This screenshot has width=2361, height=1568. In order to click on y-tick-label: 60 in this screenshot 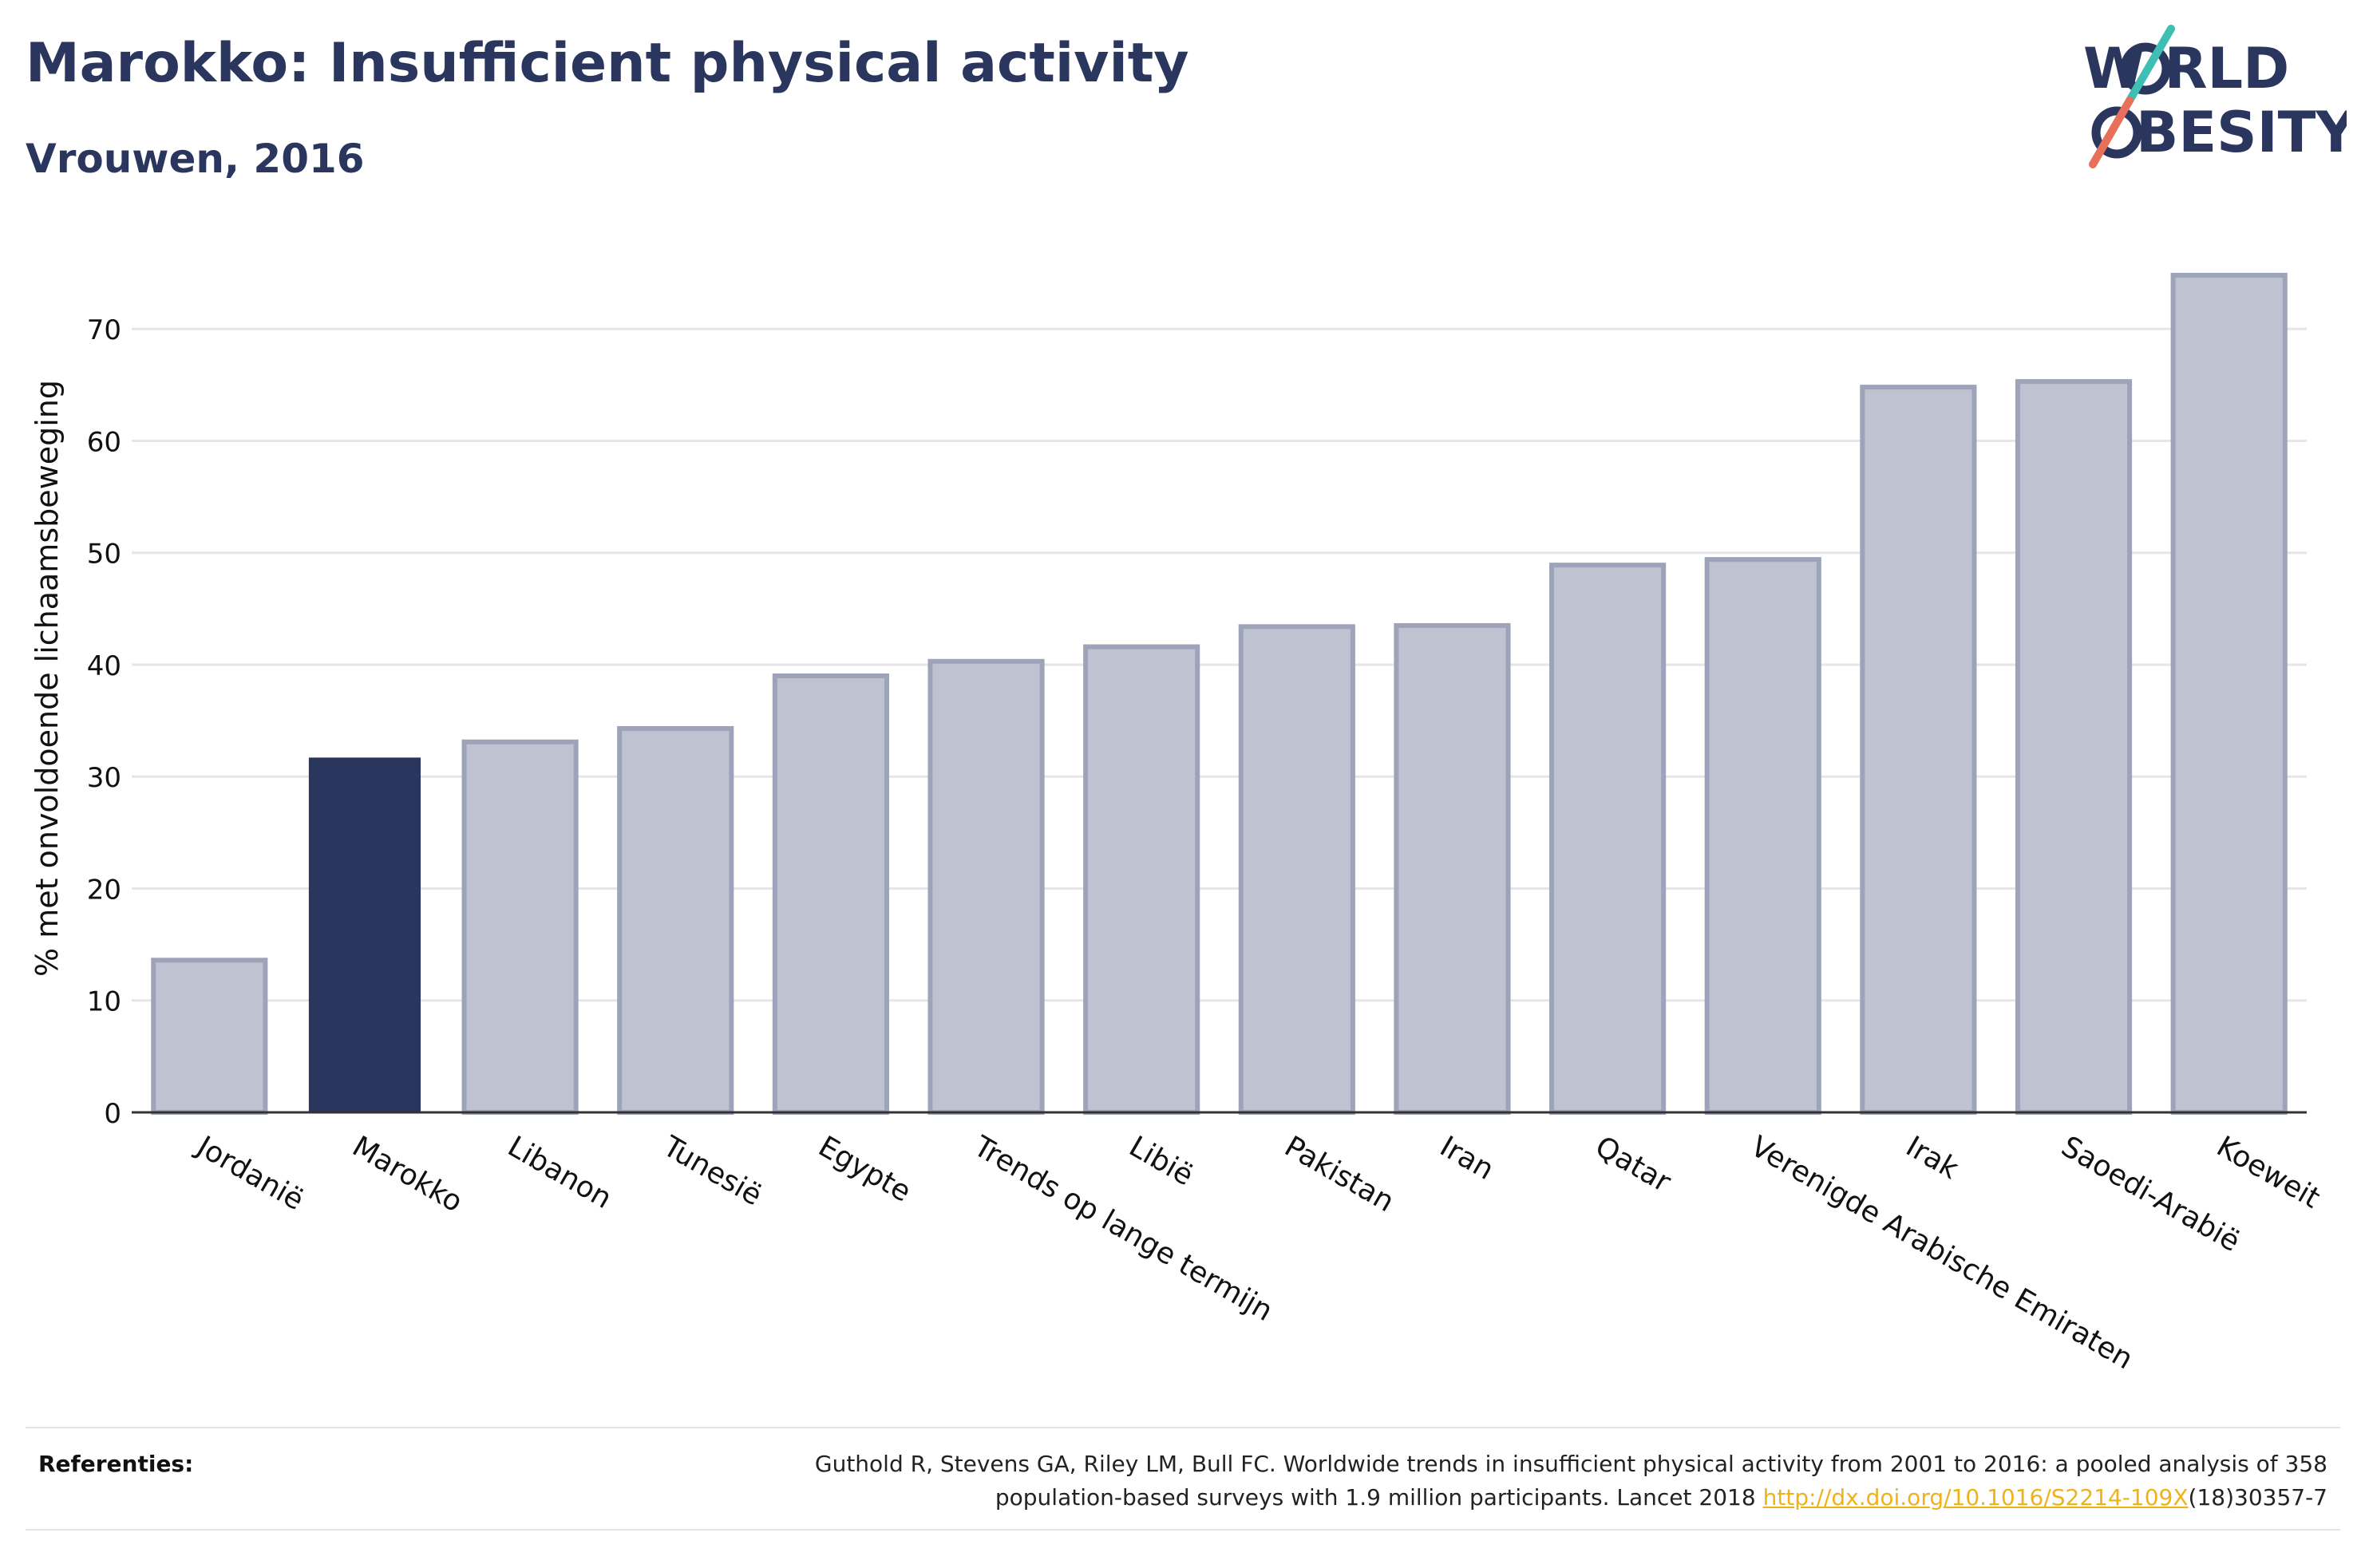, I will do `click(104, 442)`.